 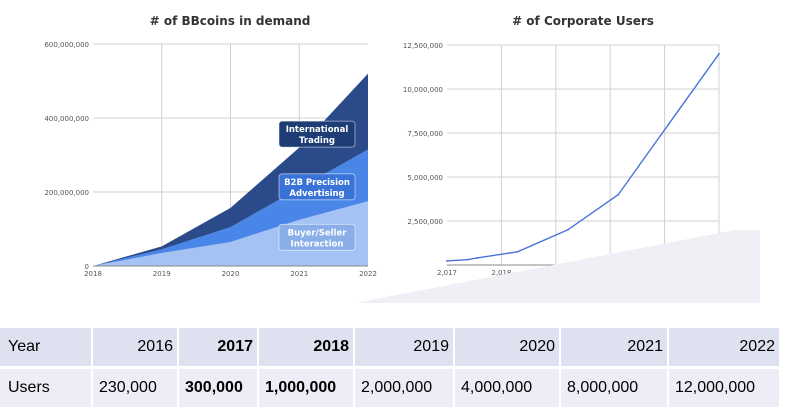 What do you see at coordinates (46, 348) in the screenshot?
I see `year-header: Year` at bounding box center [46, 348].